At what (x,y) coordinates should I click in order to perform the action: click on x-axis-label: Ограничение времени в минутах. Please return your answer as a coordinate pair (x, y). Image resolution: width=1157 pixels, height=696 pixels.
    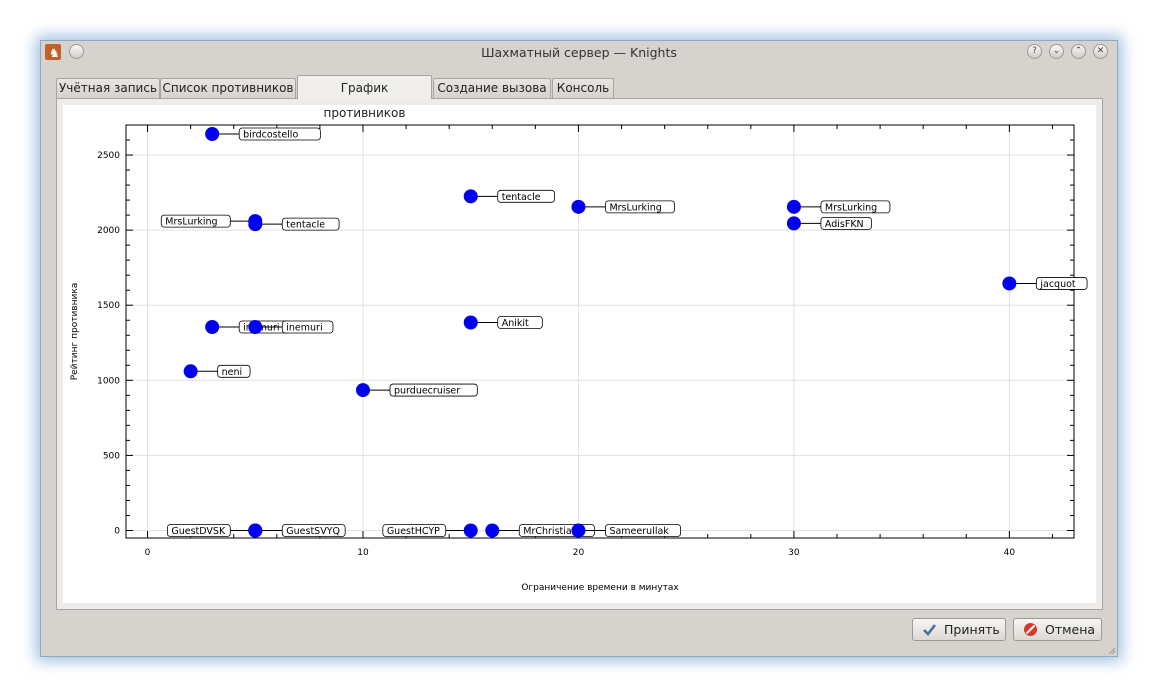
    Looking at the image, I should click on (600, 588).